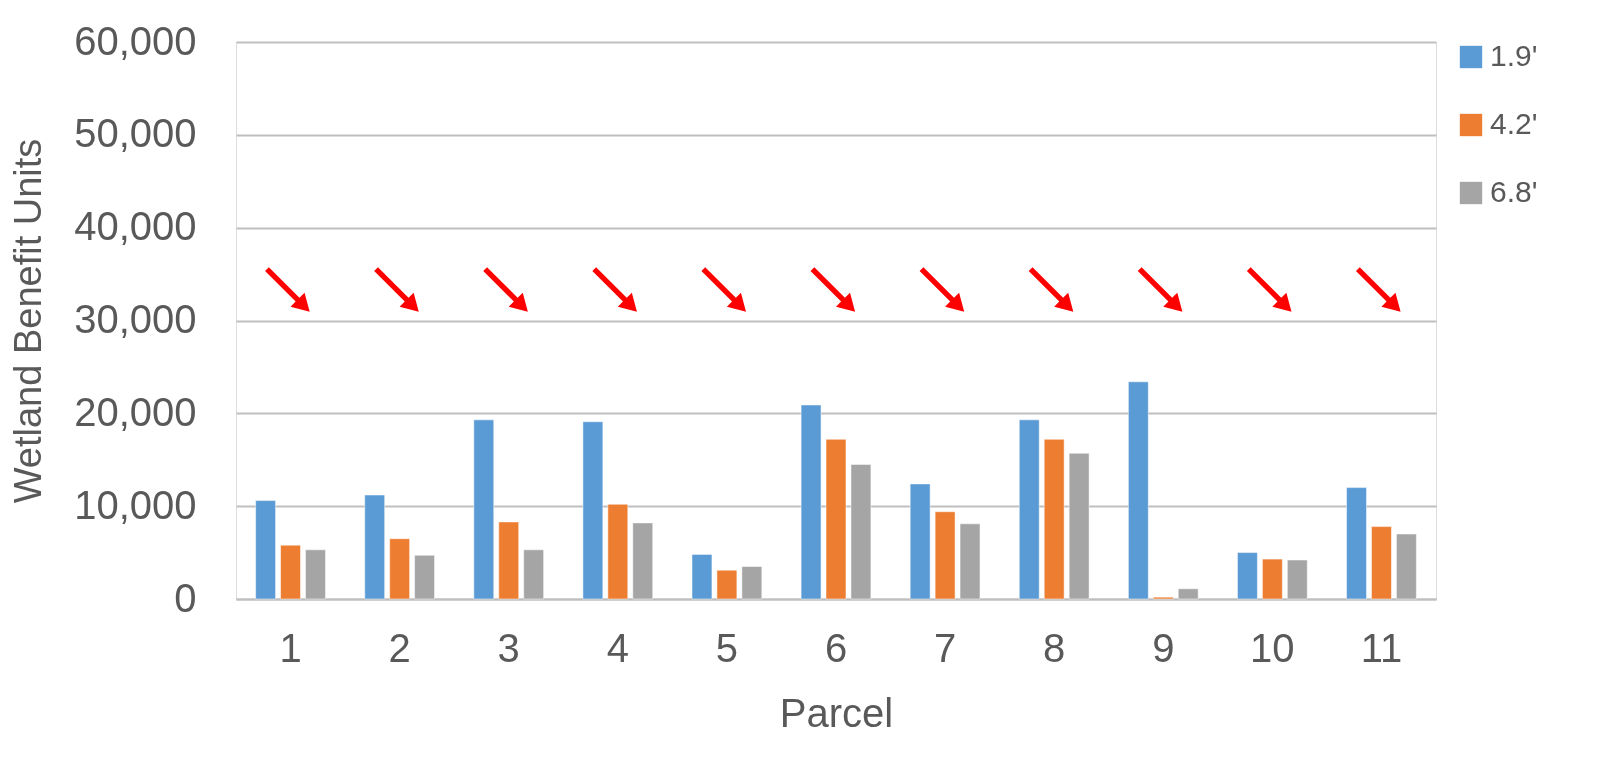  I want to click on y-tick-label: 20,000, so click(135, 411).